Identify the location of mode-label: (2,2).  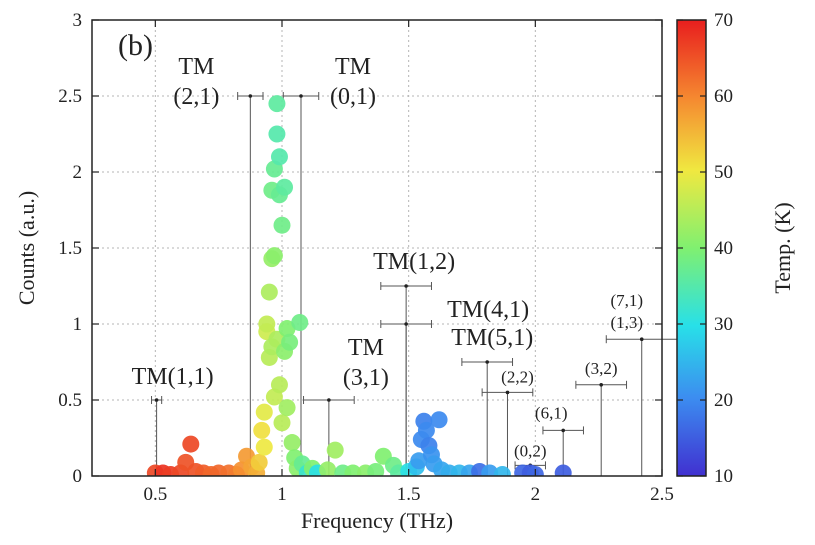
(517, 376).